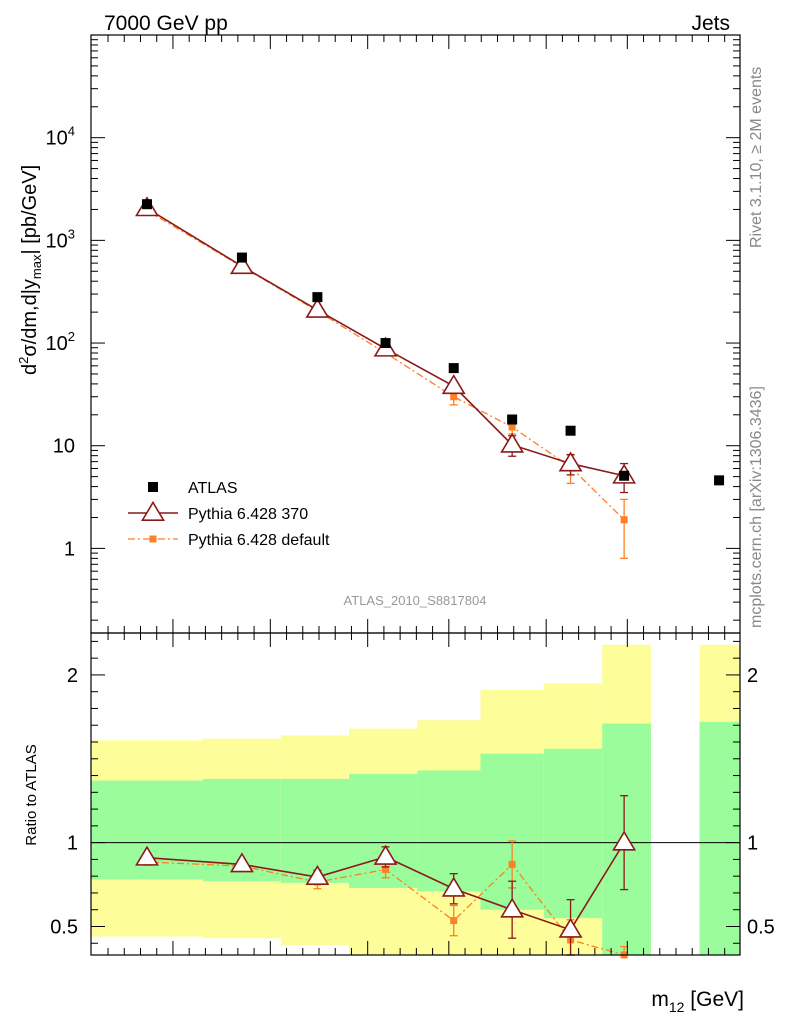 Image resolution: width=786 pixels, height=1024 pixels. What do you see at coordinates (69, 549) in the screenshot?
I see `main-ytick-label: 1` at bounding box center [69, 549].